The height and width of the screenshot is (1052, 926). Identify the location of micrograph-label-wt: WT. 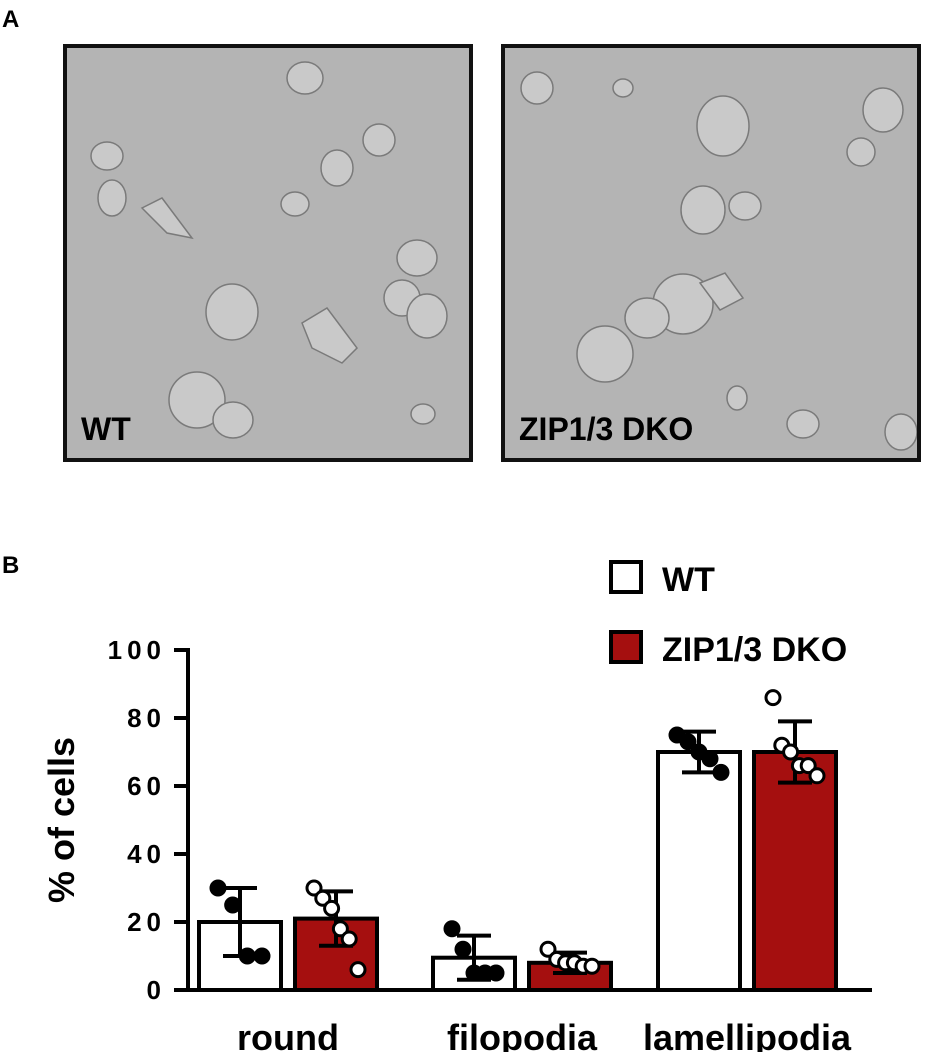
(106, 429).